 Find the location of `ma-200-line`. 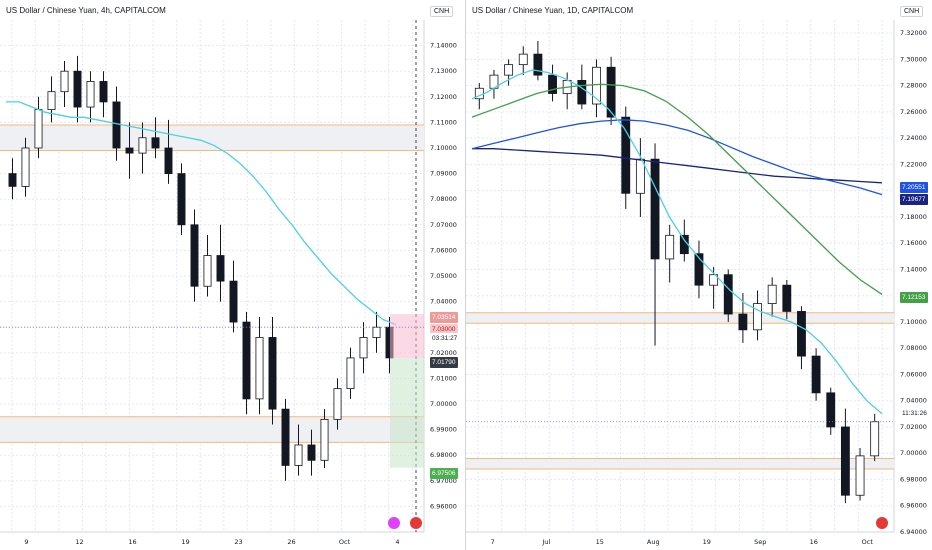

ma-200-line is located at coordinates (677, 166).